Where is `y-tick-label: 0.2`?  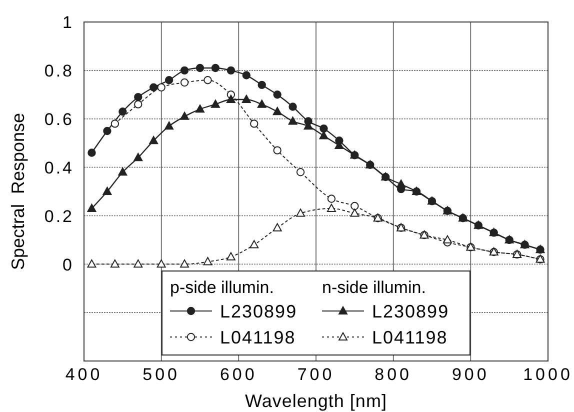
y-tick-label: 0.2 is located at coordinates (59, 216).